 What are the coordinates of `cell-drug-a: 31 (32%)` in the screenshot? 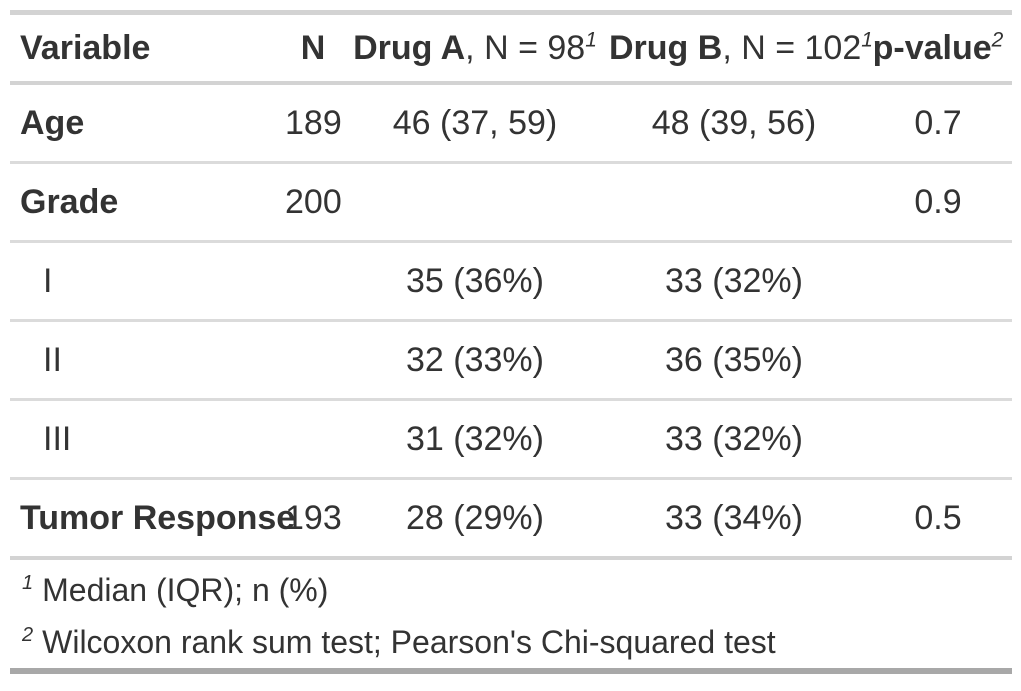 It's located at (475, 439).